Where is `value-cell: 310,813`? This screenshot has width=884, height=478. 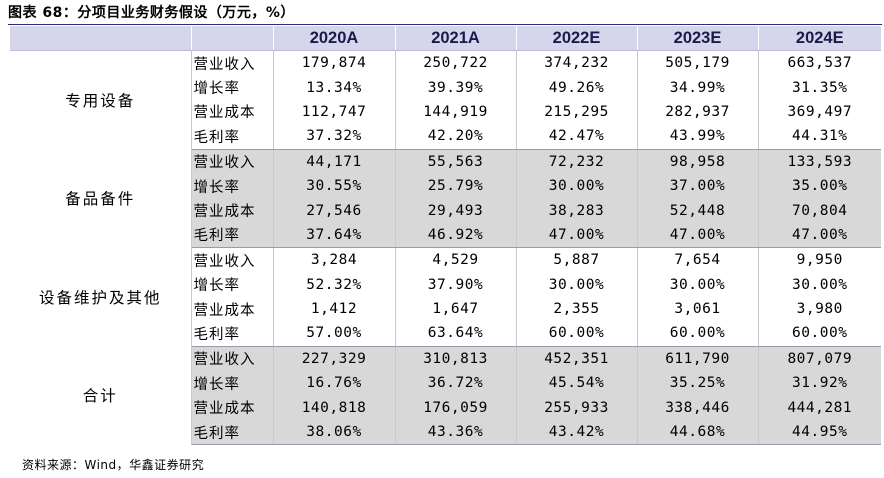 value-cell: 310,813 is located at coordinates (455, 359).